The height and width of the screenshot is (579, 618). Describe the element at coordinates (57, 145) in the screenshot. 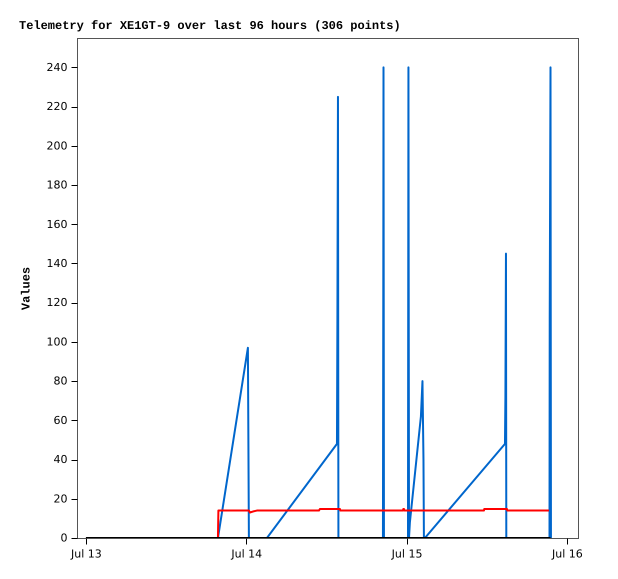

I see `y-tick-label: 200` at that location.